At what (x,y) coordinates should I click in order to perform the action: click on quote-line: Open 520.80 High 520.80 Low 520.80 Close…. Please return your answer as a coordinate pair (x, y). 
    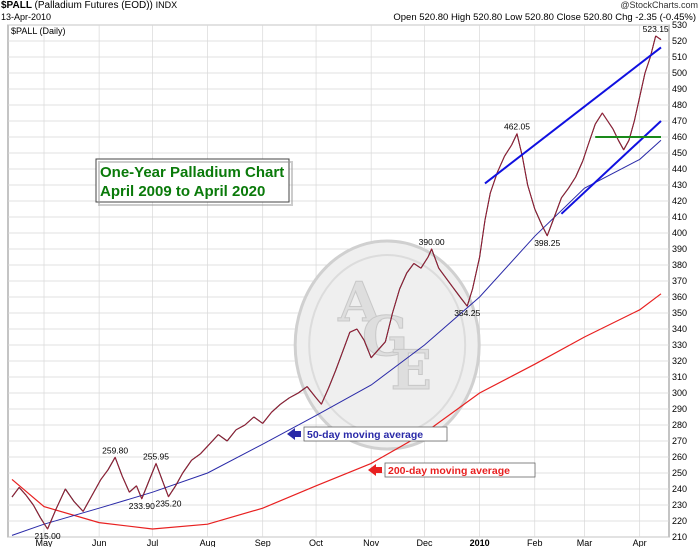
    Looking at the image, I should click on (544, 17).